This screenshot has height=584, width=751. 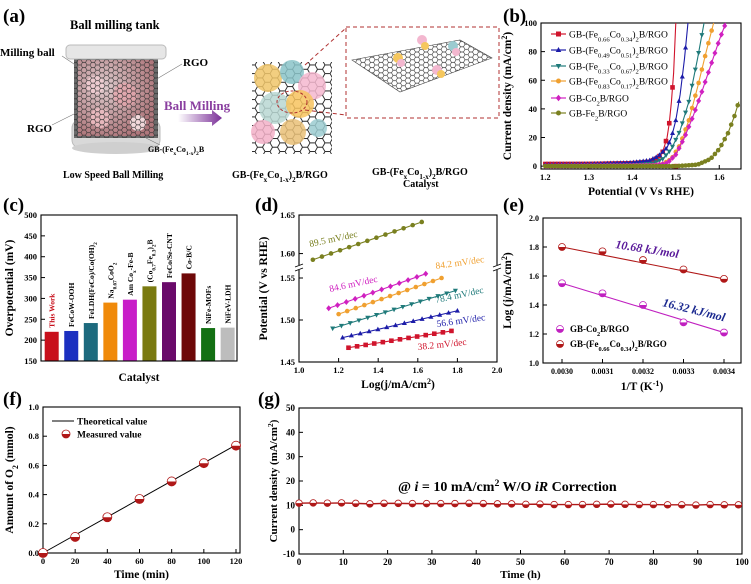 What do you see at coordinates (291, 408) in the screenshot?
I see `y-tick-label: 50` at bounding box center [291, 408].